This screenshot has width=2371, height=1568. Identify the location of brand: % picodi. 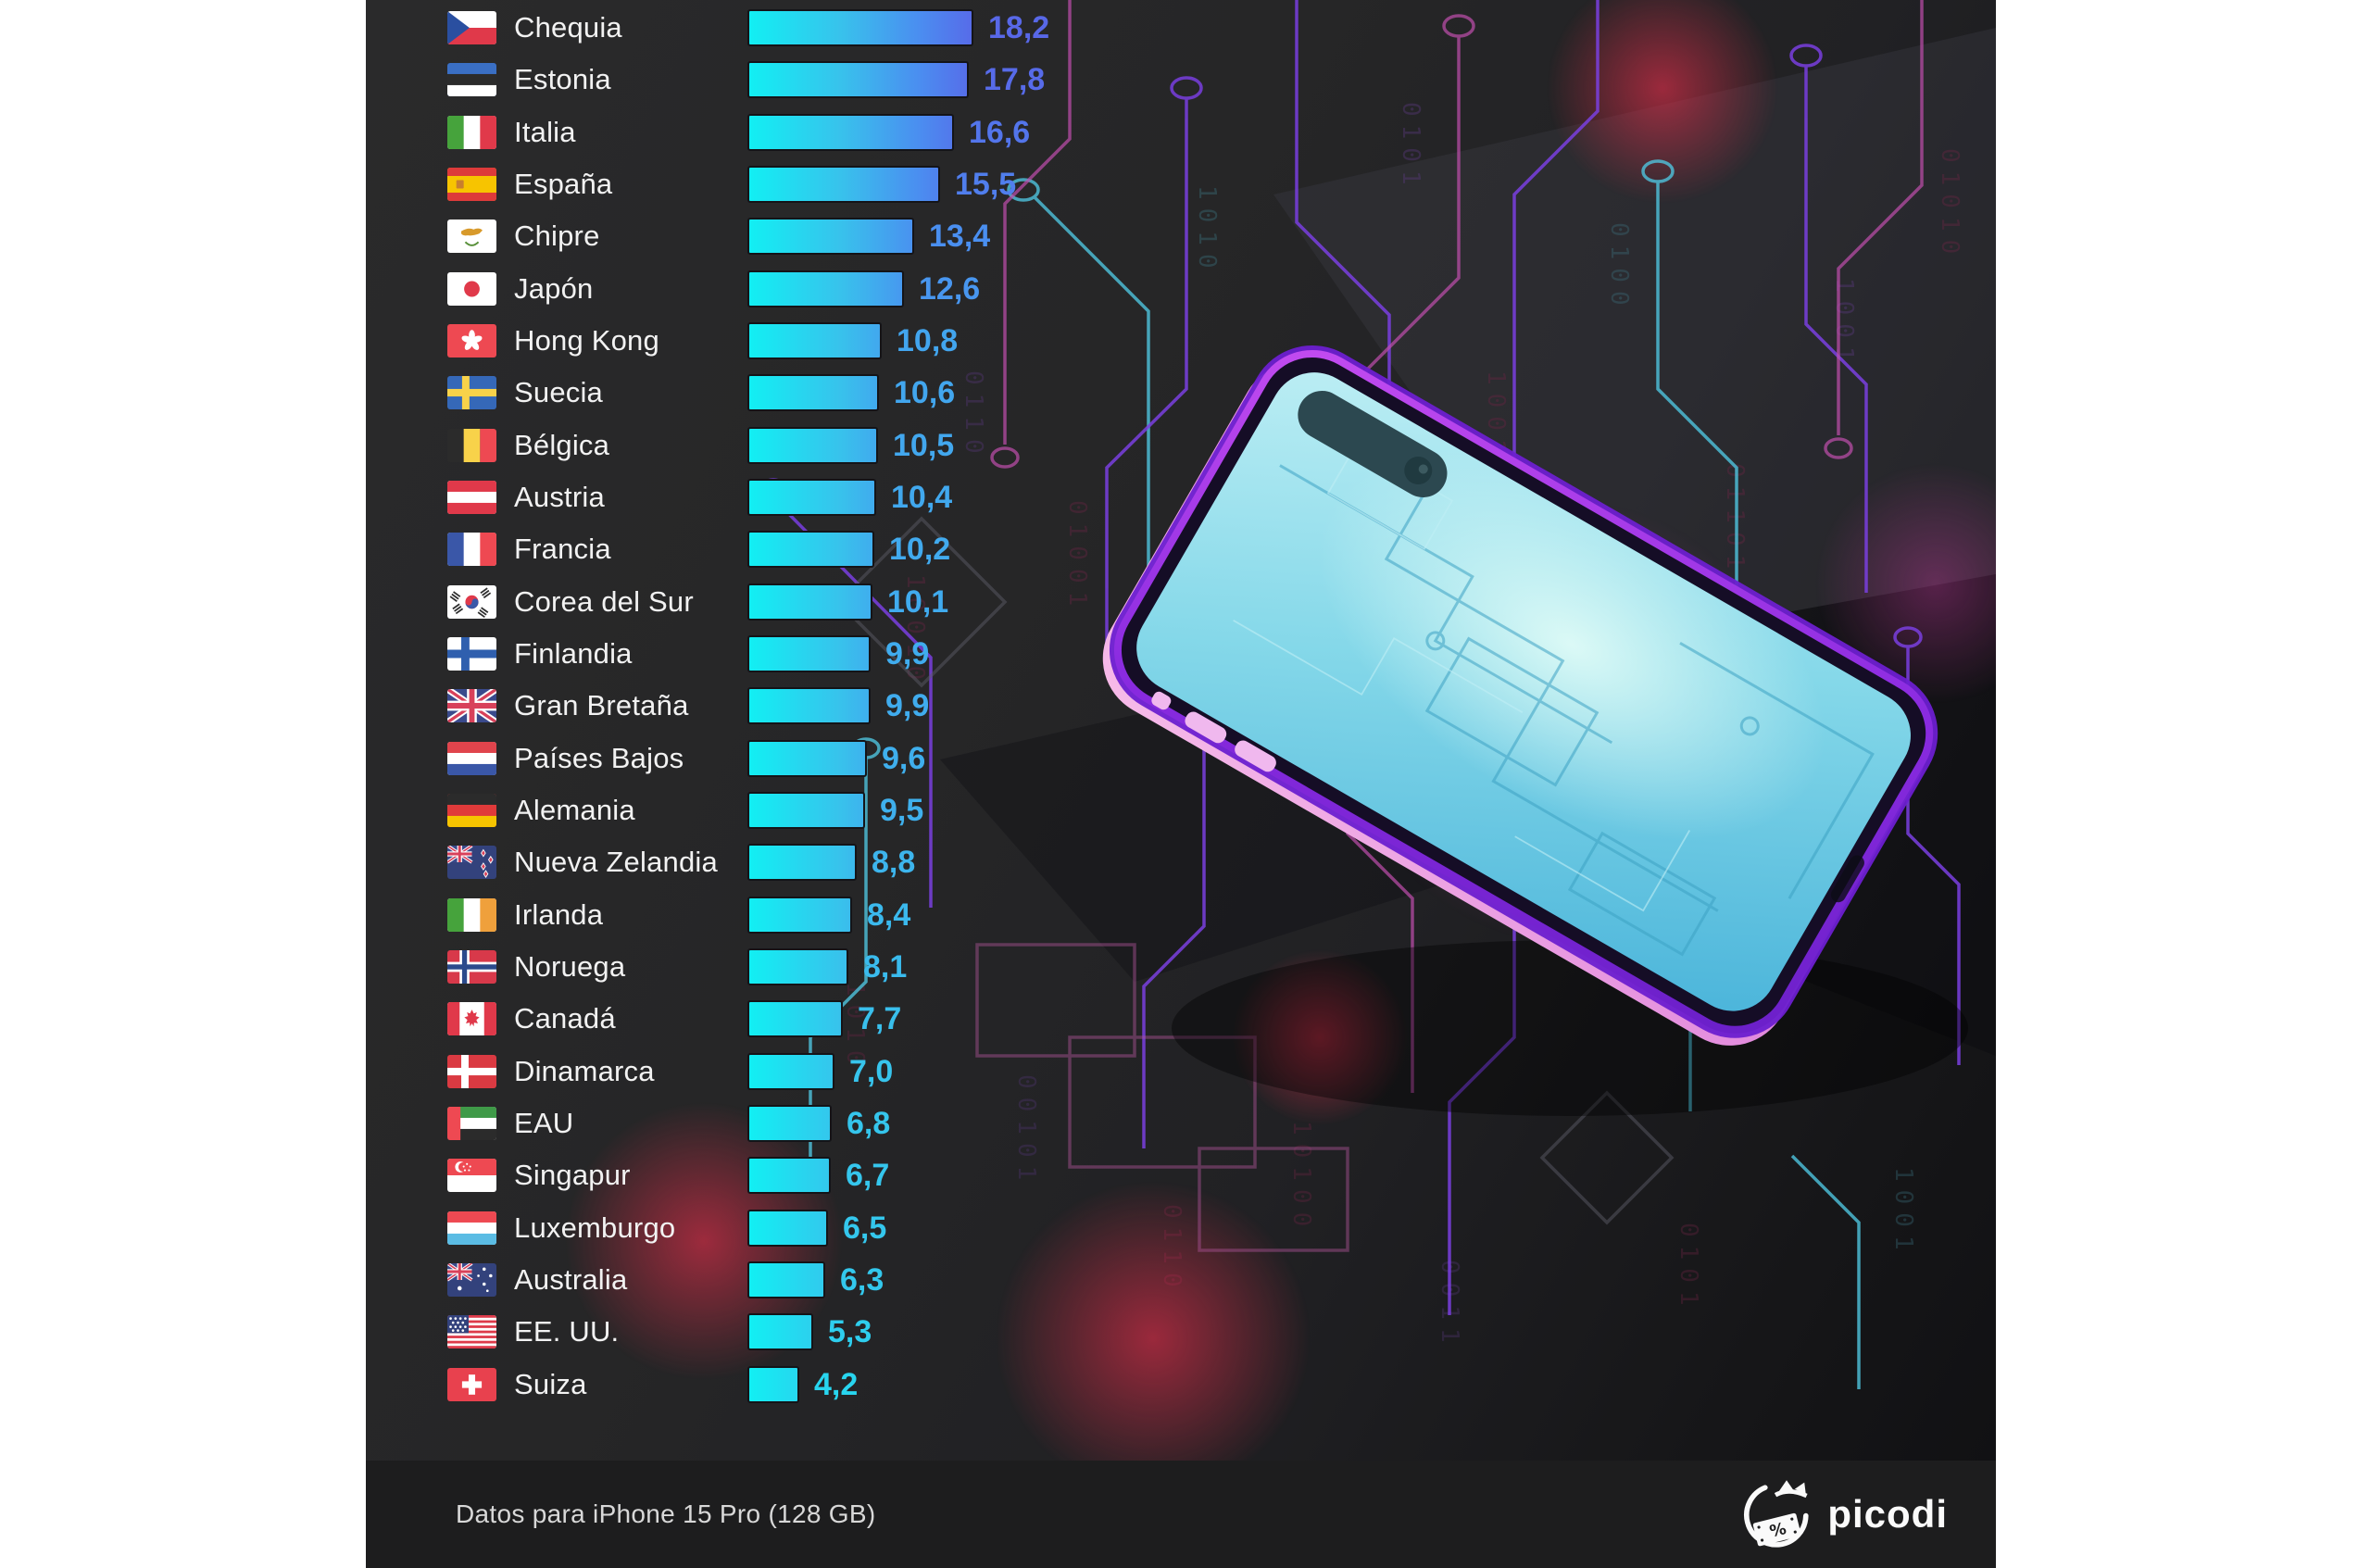
(1843, 1514).